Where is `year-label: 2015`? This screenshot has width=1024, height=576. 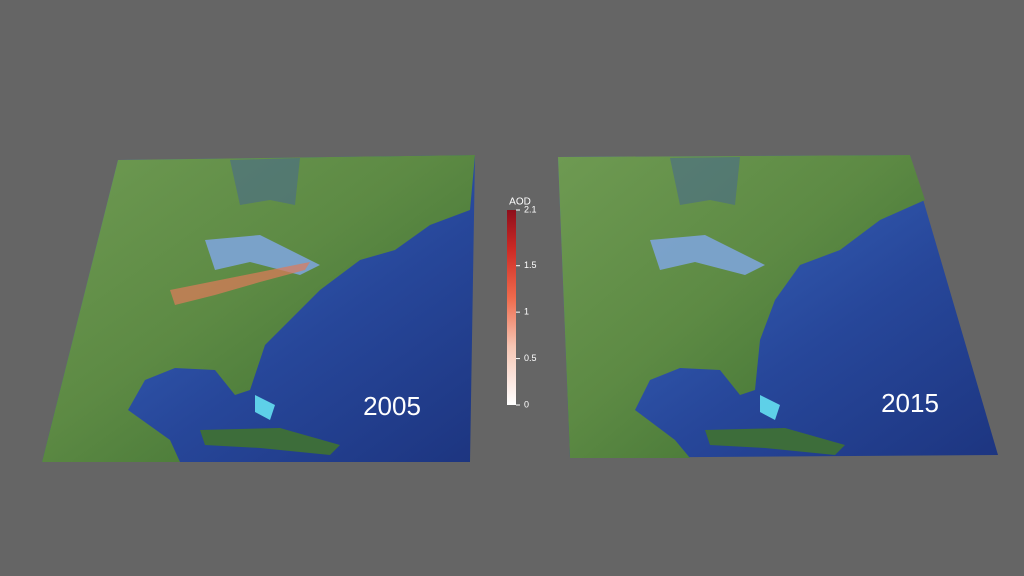 year-label: 2015 is located at coordinates (910, 403).